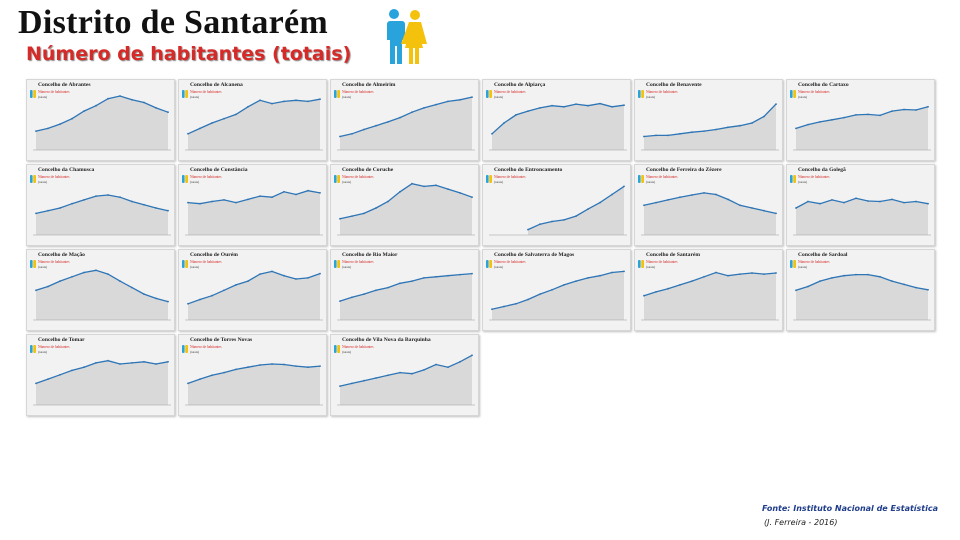 Image resolution: width=960 pixels, height=540 pixels. What do you see at coordinates (61, 255) in the screenshot?
I see `card-title: Concelho de Mação` at bounding box center [61, 255].